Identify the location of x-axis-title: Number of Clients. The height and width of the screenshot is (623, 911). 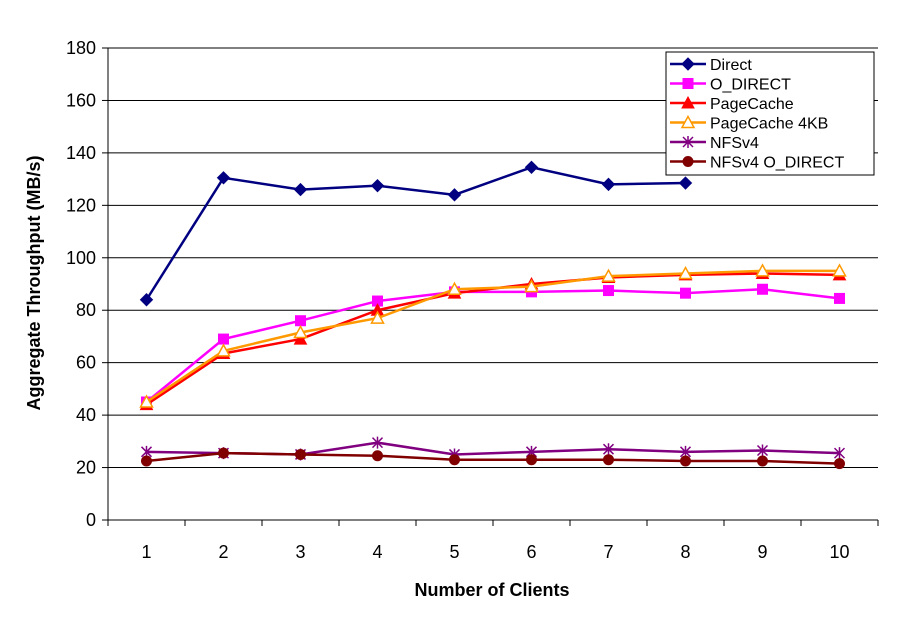
(491, 590).